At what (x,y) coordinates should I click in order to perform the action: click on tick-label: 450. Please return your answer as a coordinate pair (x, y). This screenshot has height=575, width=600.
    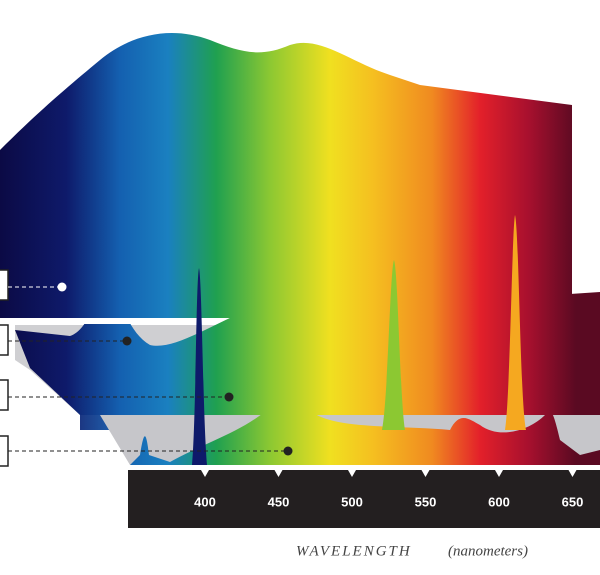
    Looking at the image, I should click on (279, 501).